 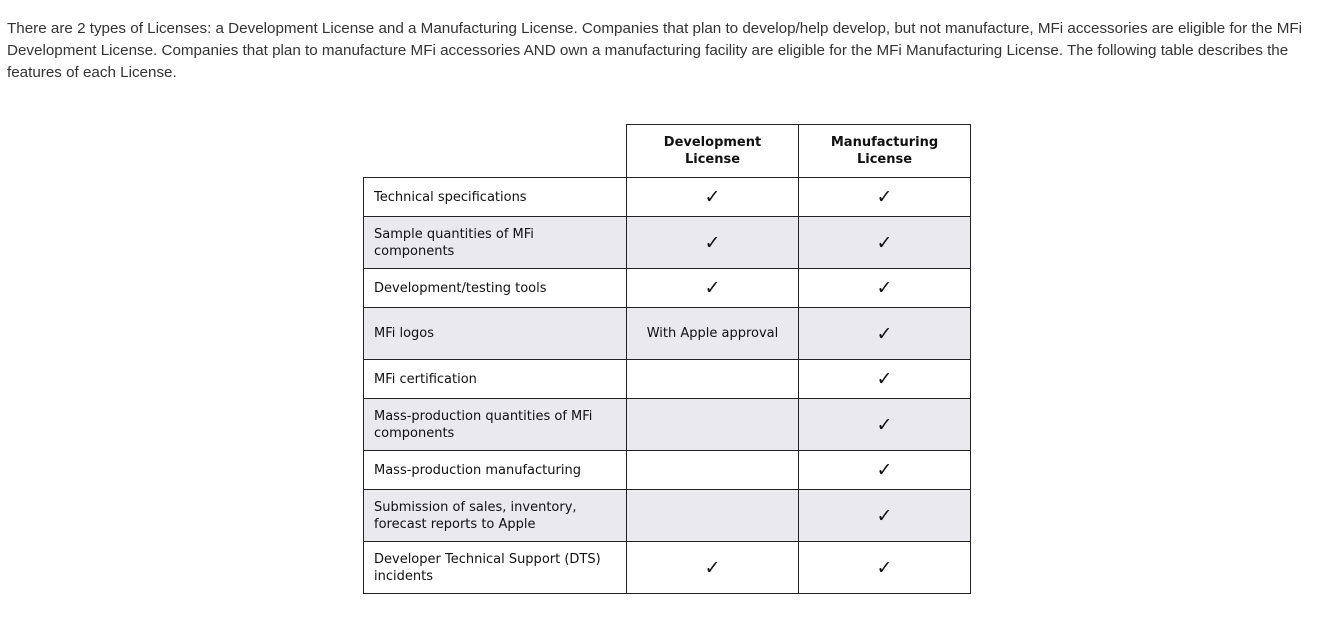 What do you see at coordinates (495, 470) in the screenshot?
I see `feature-cell: Mass-production manufacturing` at bounding box center [495, 470].